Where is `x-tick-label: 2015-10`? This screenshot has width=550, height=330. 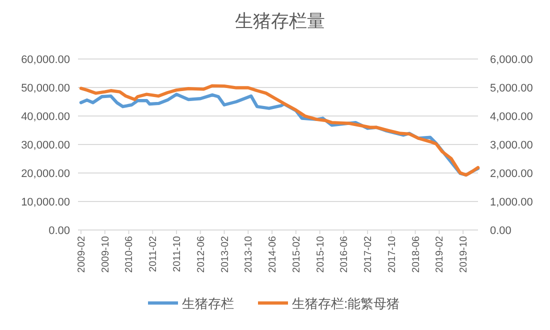 x-tick-label: 2015-10 is located at coordinates (320, 254).